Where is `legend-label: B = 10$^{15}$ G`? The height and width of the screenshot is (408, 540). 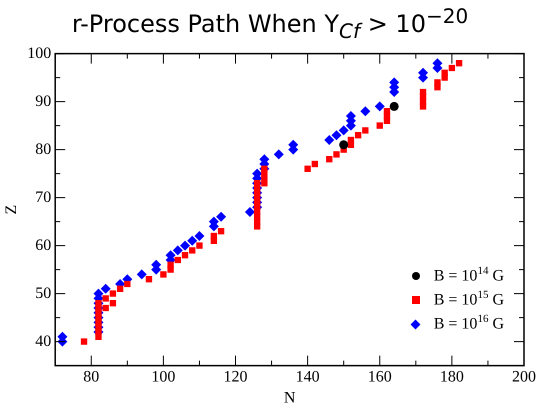 legend-label: B = 10$^{15}$ G is located at coordinates (469, 299).